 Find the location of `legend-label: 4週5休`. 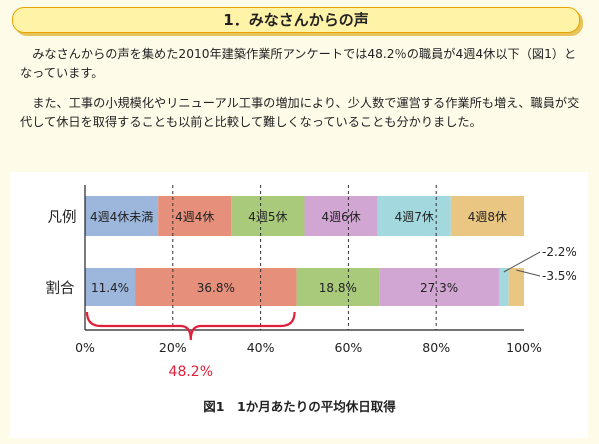

legend-label: 4週5休 is located at coordinates (267, 217).